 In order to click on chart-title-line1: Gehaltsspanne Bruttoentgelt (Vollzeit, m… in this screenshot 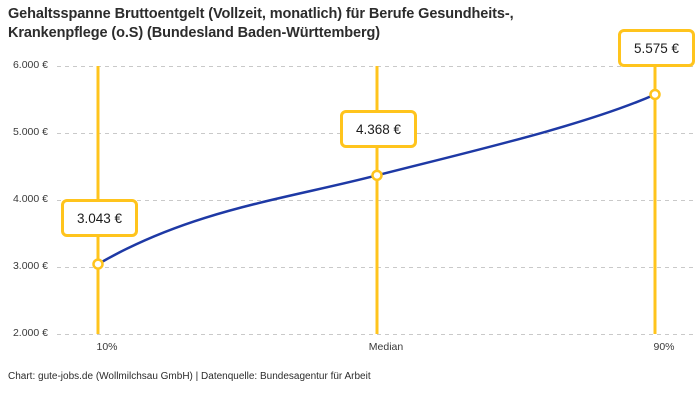, I will do `click(261, 14)`.